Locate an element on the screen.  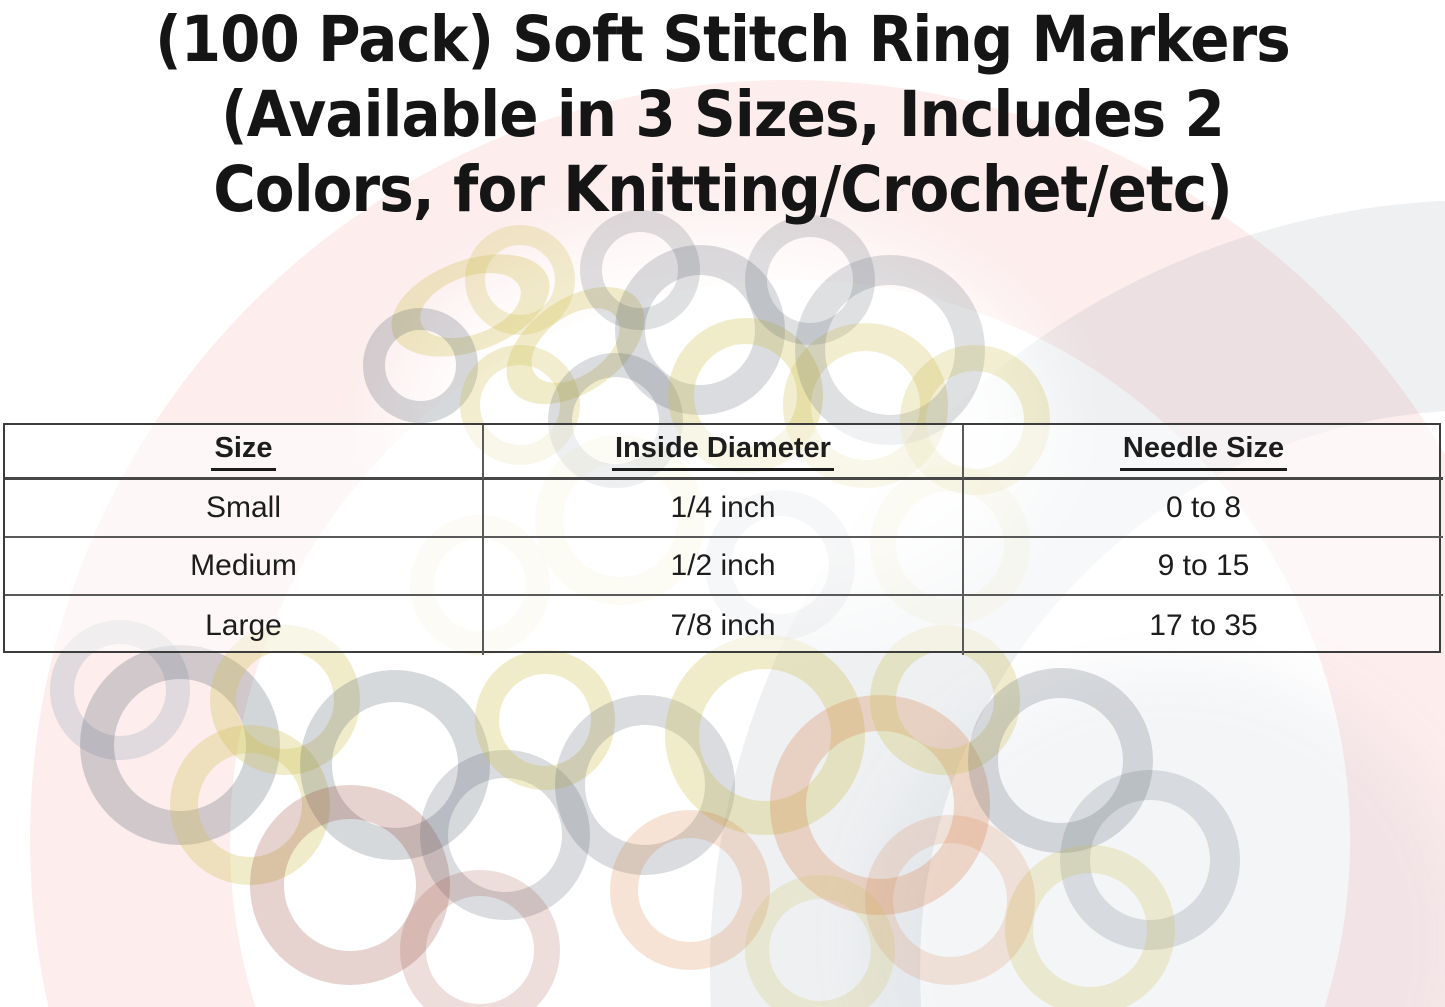
column-header-size-label: Size is located at coordinates (243, 451).